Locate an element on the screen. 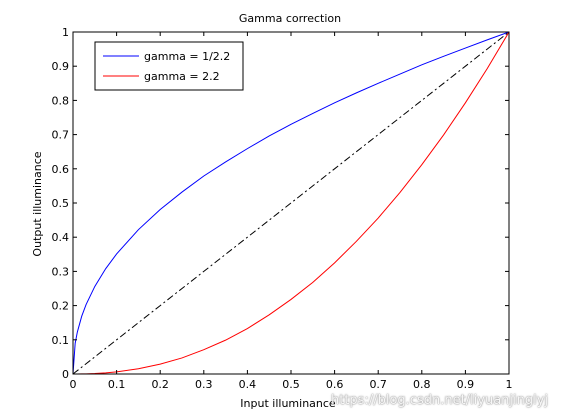  y-tick-label: 0.5 is located at coordinates (61, 203).